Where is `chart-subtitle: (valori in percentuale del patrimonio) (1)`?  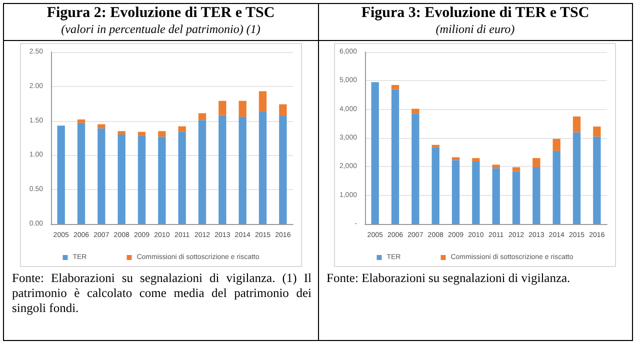 chart-subtitle: (valori in percentuale del patrimonio) (1) is located at coordinates (161, 29).